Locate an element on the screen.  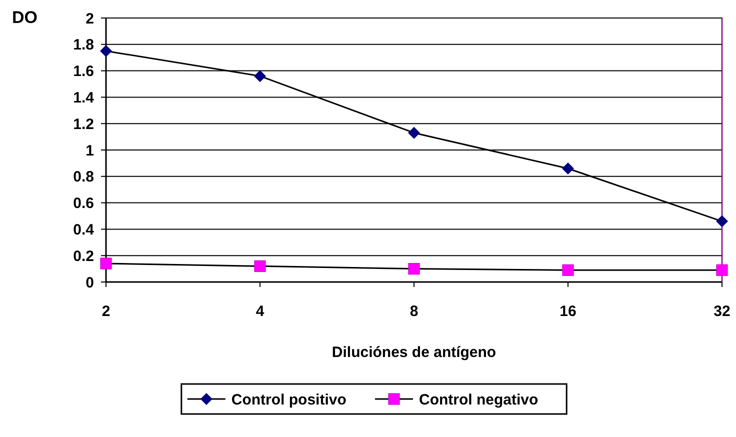
x-tick-label: 2 is located at coordinates (106, 311).